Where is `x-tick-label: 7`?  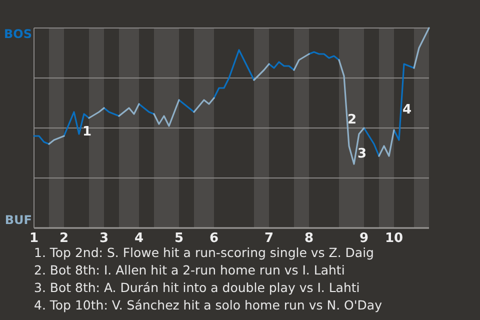
x-tick-label: 7 is located at coordinates (269, 238).